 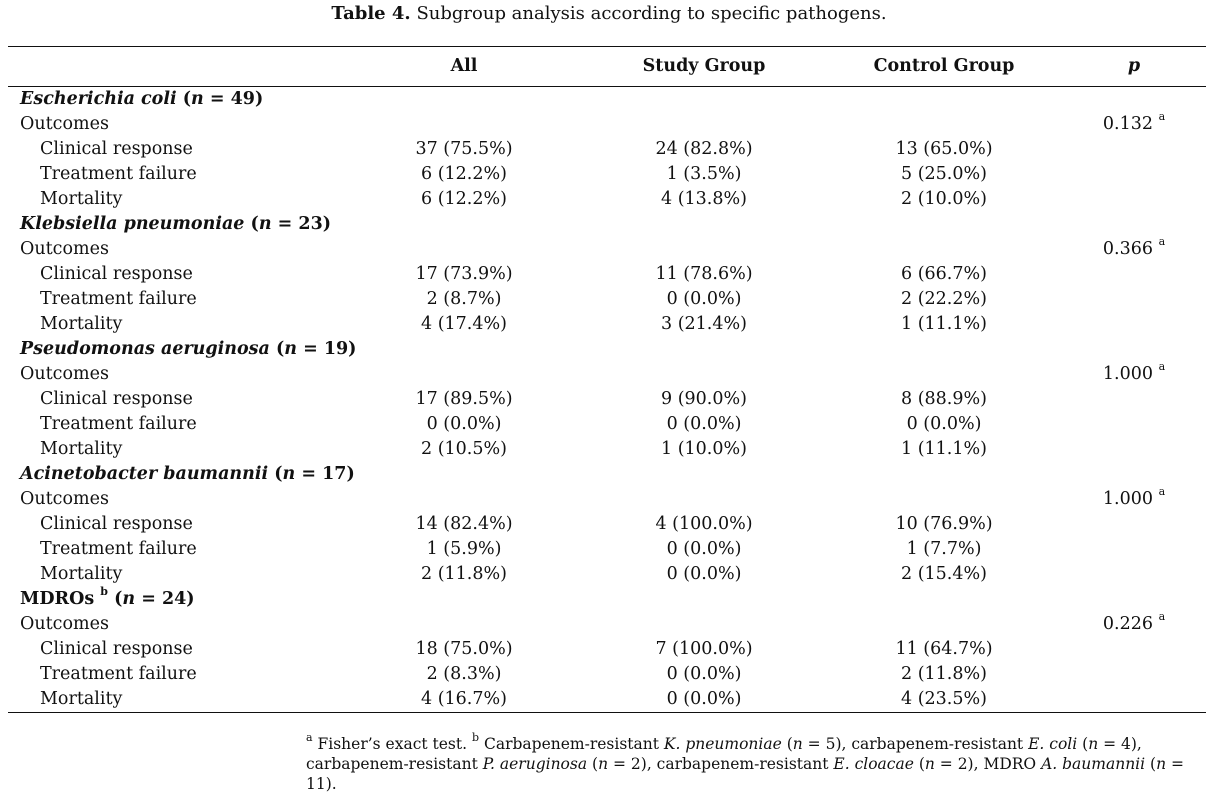 What do you see at coordinates (704, 274) in the screenshot?
I see `study-group-value: 11 (78.6%)` at bounding box center [704, 274].